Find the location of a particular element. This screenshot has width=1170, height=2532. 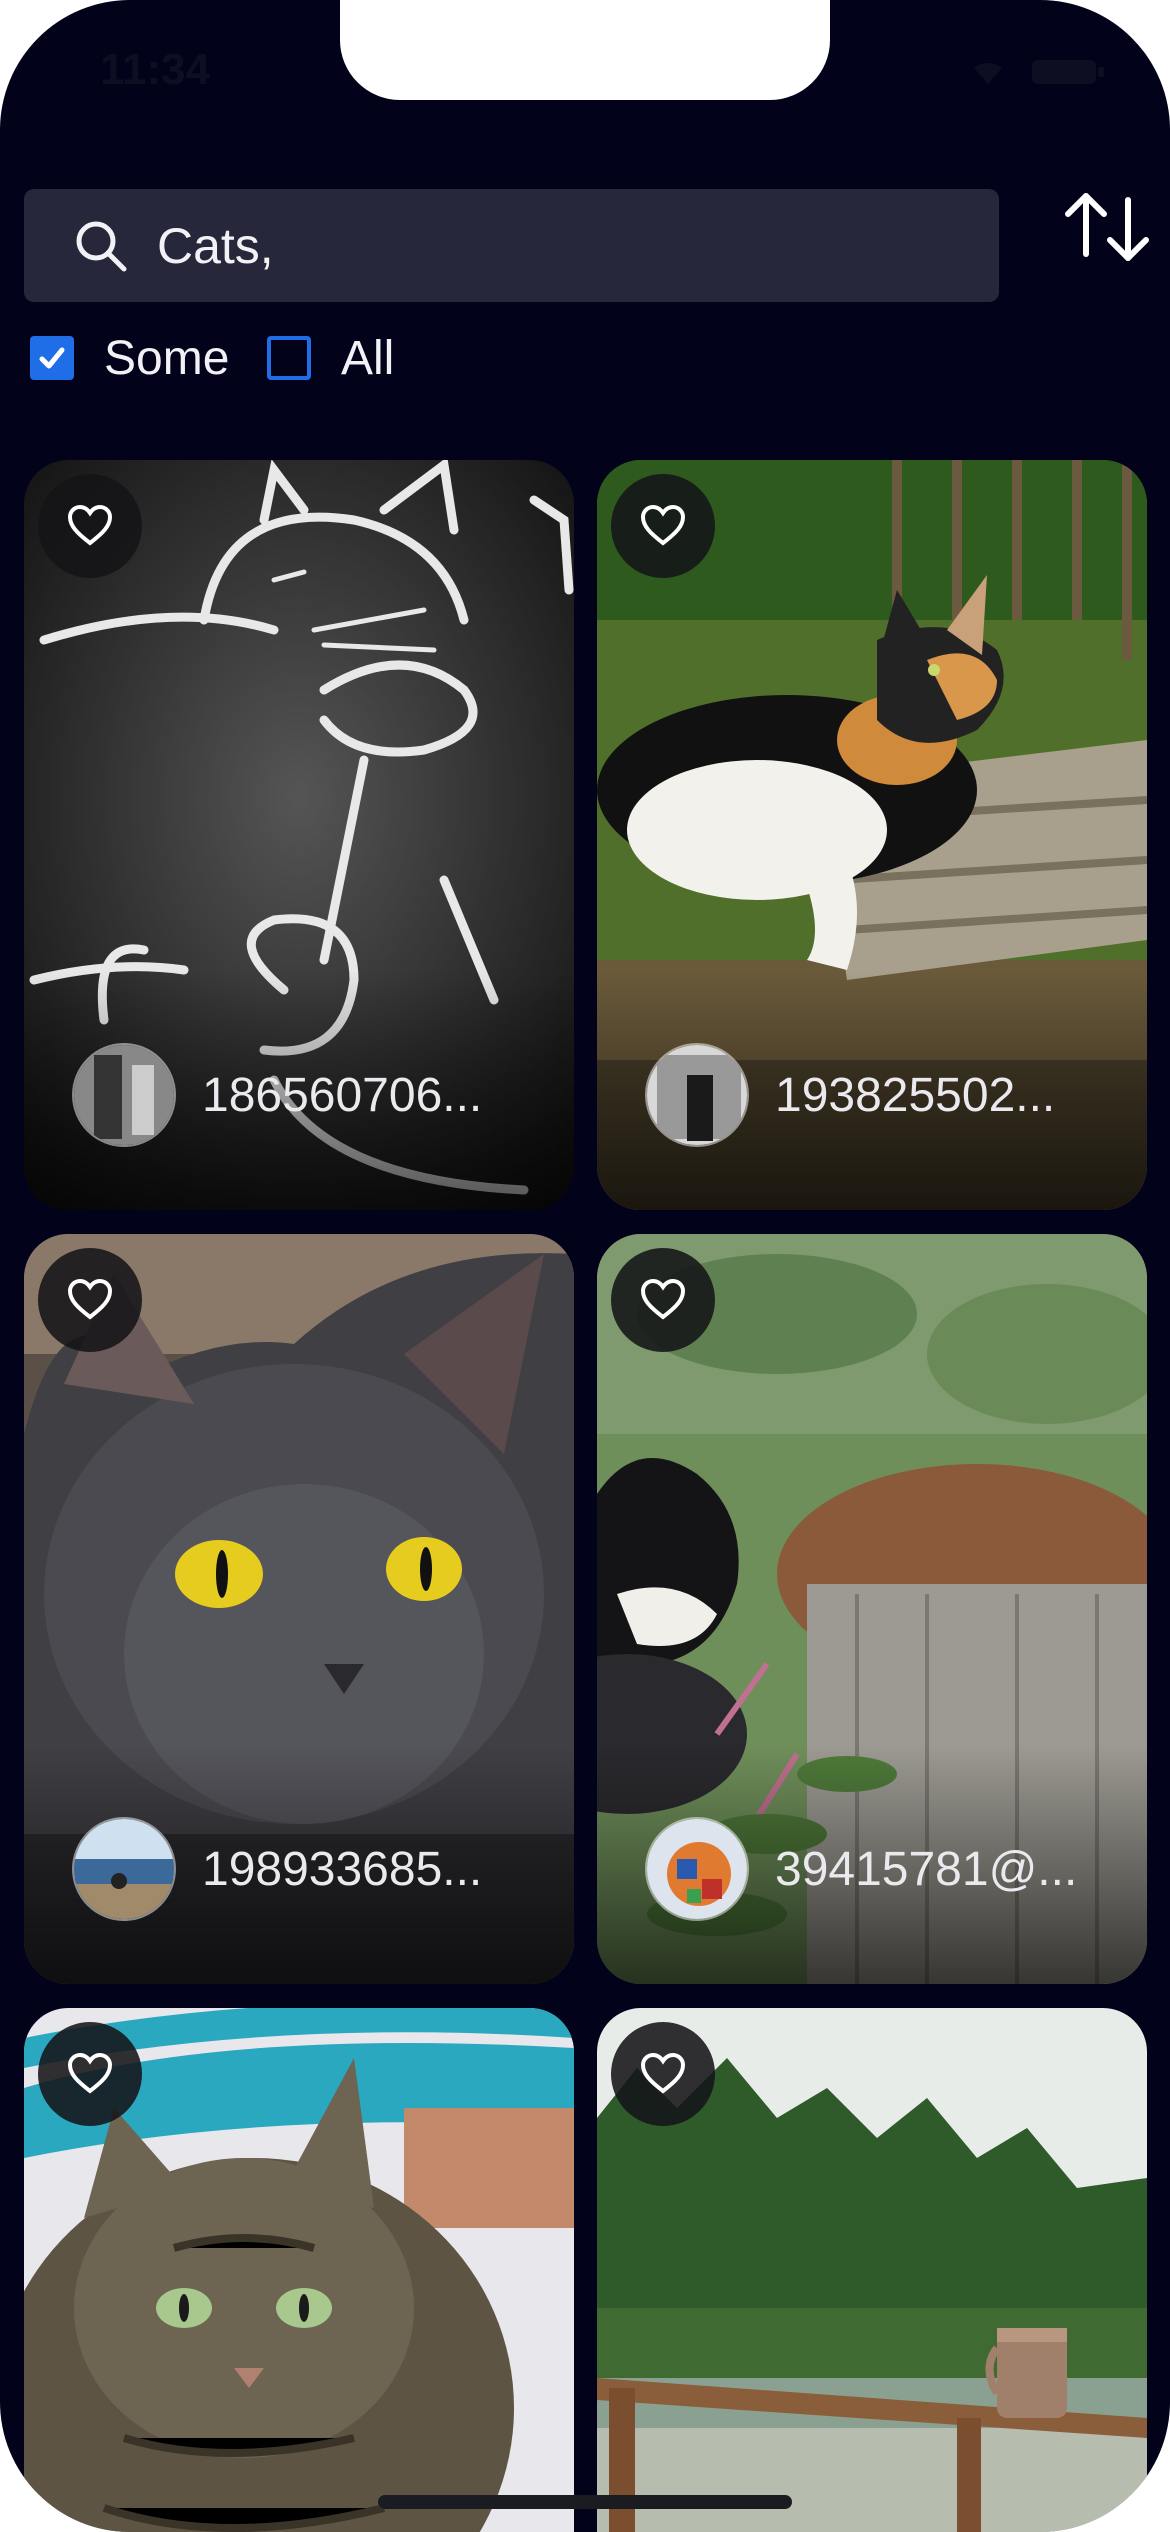

search-bar: Cats, is located at coordinates (511, 245).